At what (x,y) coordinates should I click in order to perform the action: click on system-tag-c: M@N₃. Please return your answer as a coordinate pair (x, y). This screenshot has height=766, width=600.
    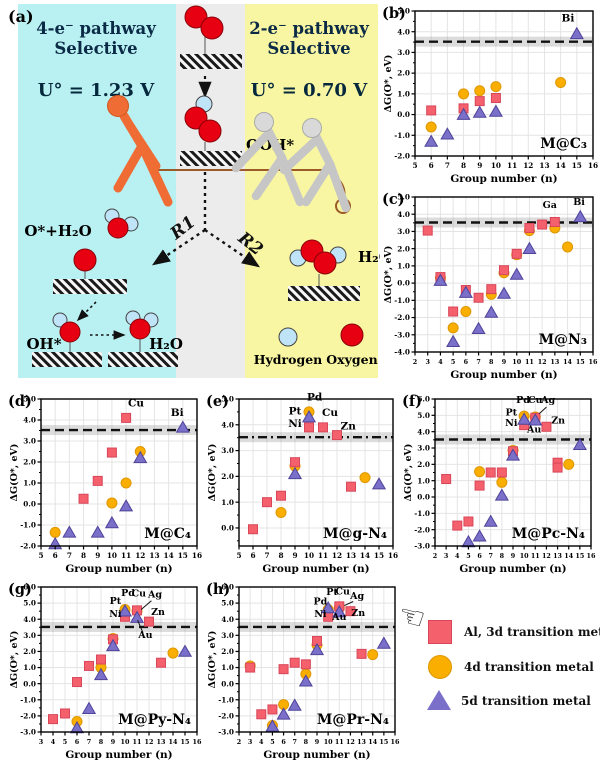
    Looking at the image, I should click on (563, 340).